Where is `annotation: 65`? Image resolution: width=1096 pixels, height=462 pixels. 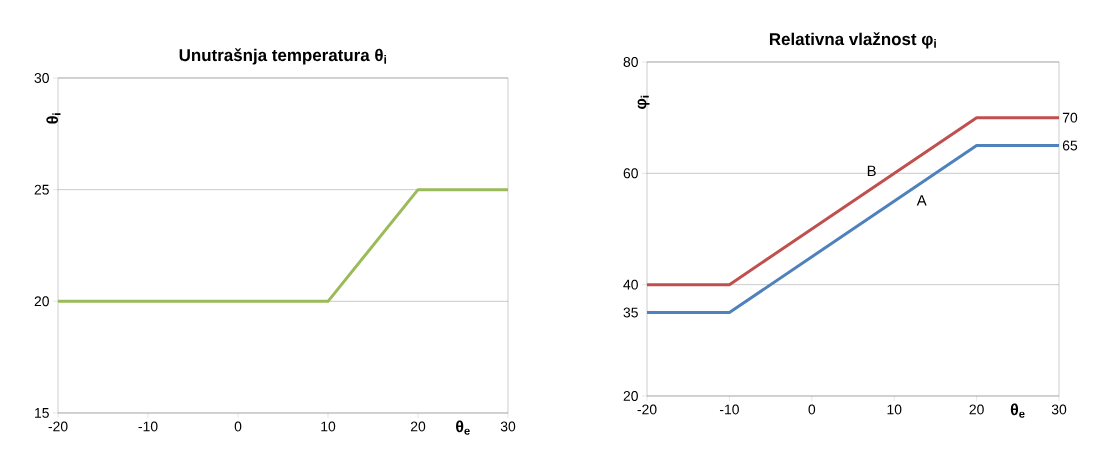
annotation: 65 is located at coordinates (1070, 145).